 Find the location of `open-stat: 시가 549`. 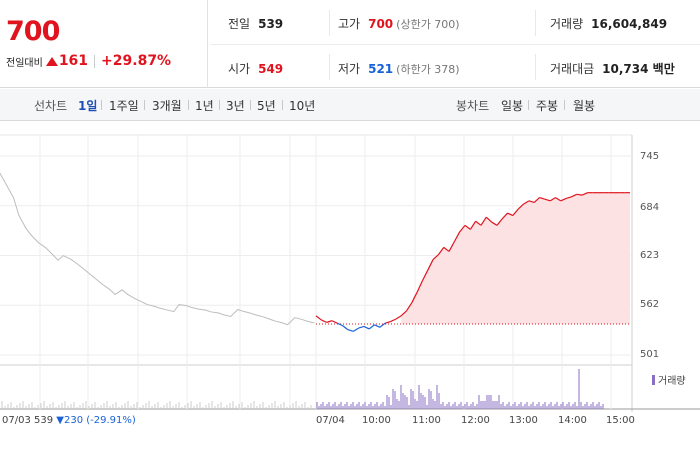

open-stat: 시가 549 is located at coordinates (255, 68).